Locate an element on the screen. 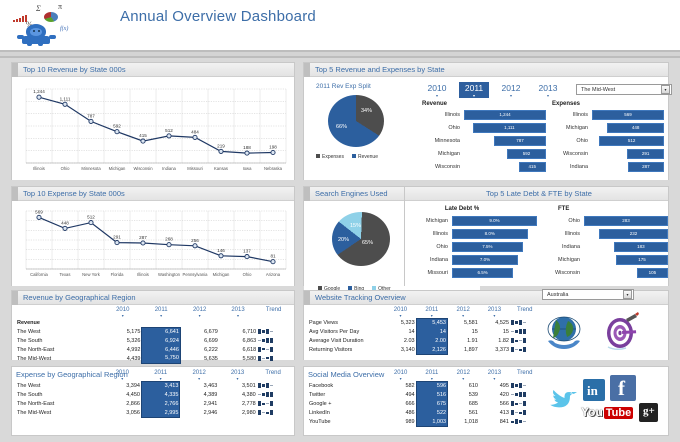 The width and height of the screenshot is (680, 442). table-row: Facebook 582 596 610 495 is located at coordinates (424, 386).